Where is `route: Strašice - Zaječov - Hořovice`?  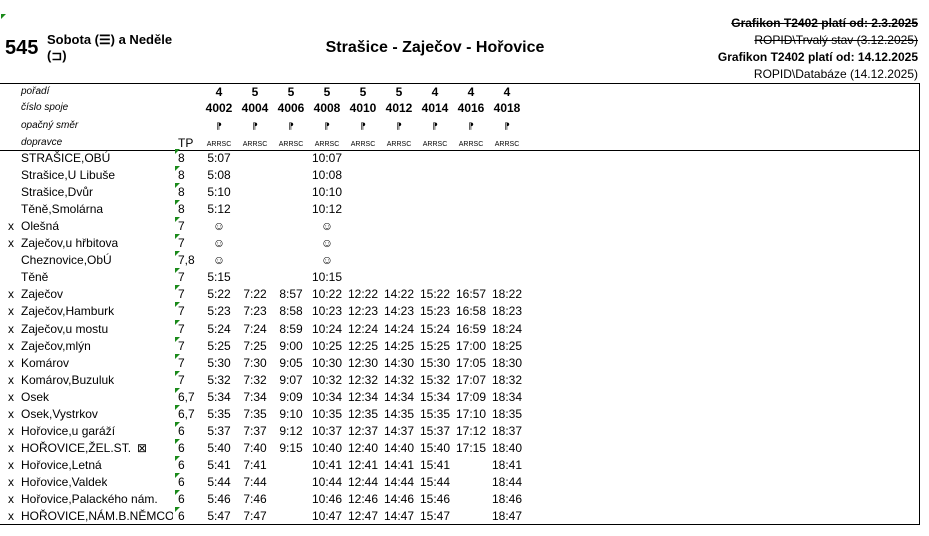 route: Strašice - Zaječov - Hořovice is located at coordinates (435, 47).